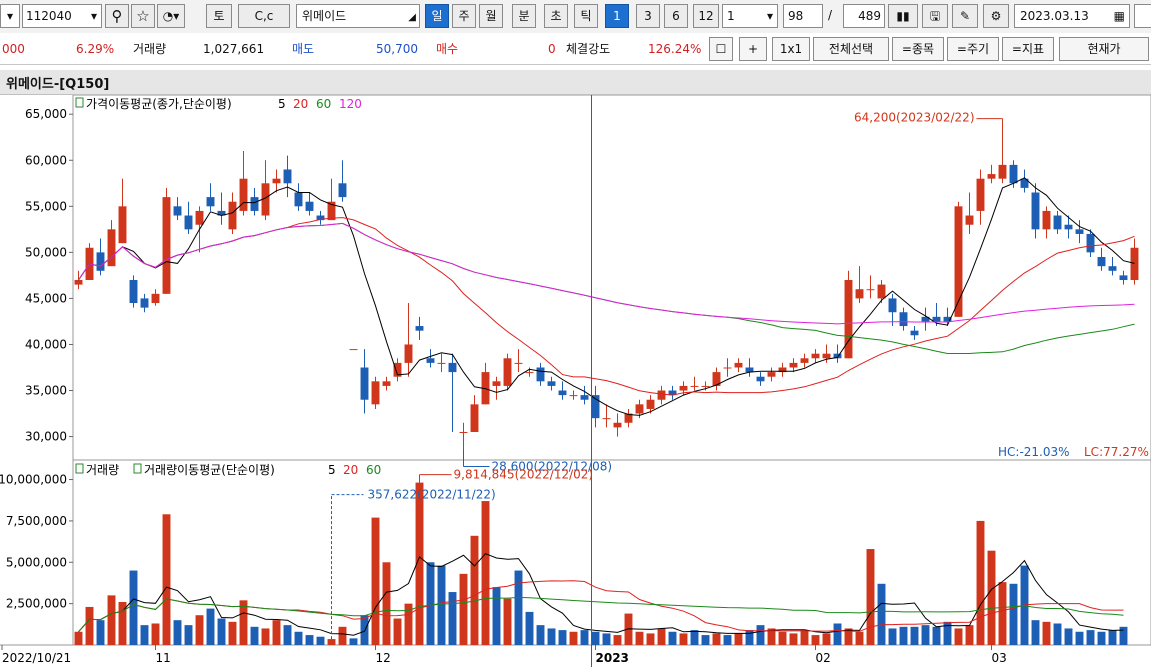  What do you see at coordinates (996, 16) in the screenshot?
I see `gear-icon: ⚙` at bounding box center [996, 16].